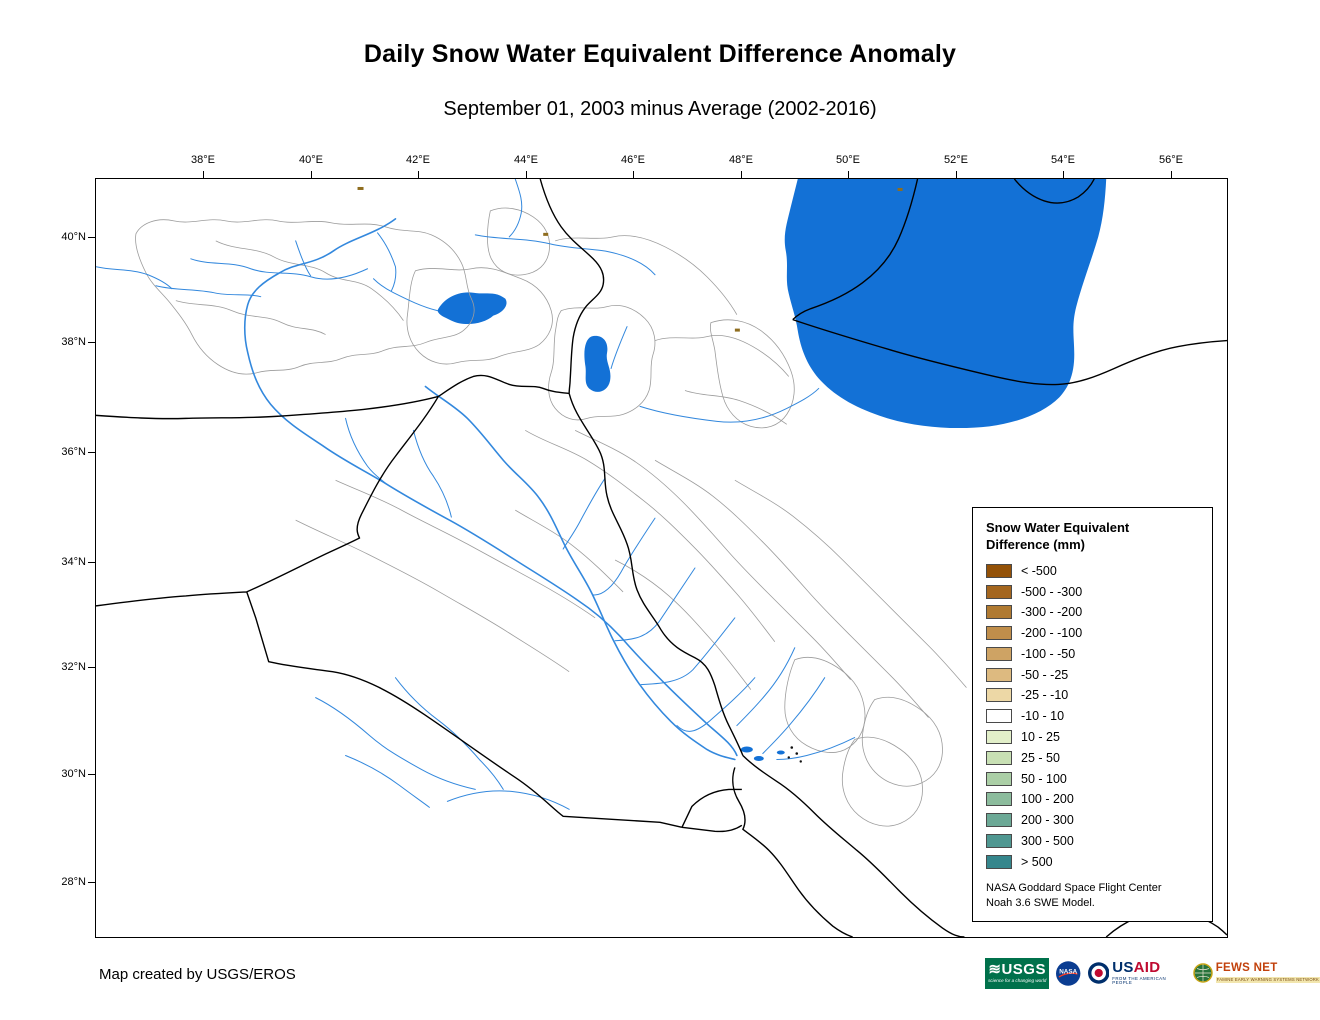  What do you see at coordinates (597, 363) in the screenshot?
I see `lake-urmia` at bounding box center [597, 363].